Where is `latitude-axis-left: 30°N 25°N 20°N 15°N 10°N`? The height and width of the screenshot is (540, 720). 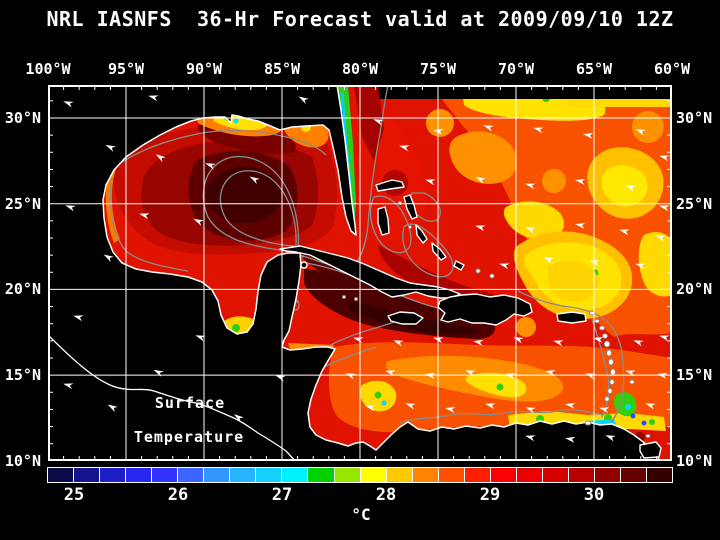
latitude-axis-left: 30°N 25°N 20°N 15°N 10°N is located at coordinates (22, 270).